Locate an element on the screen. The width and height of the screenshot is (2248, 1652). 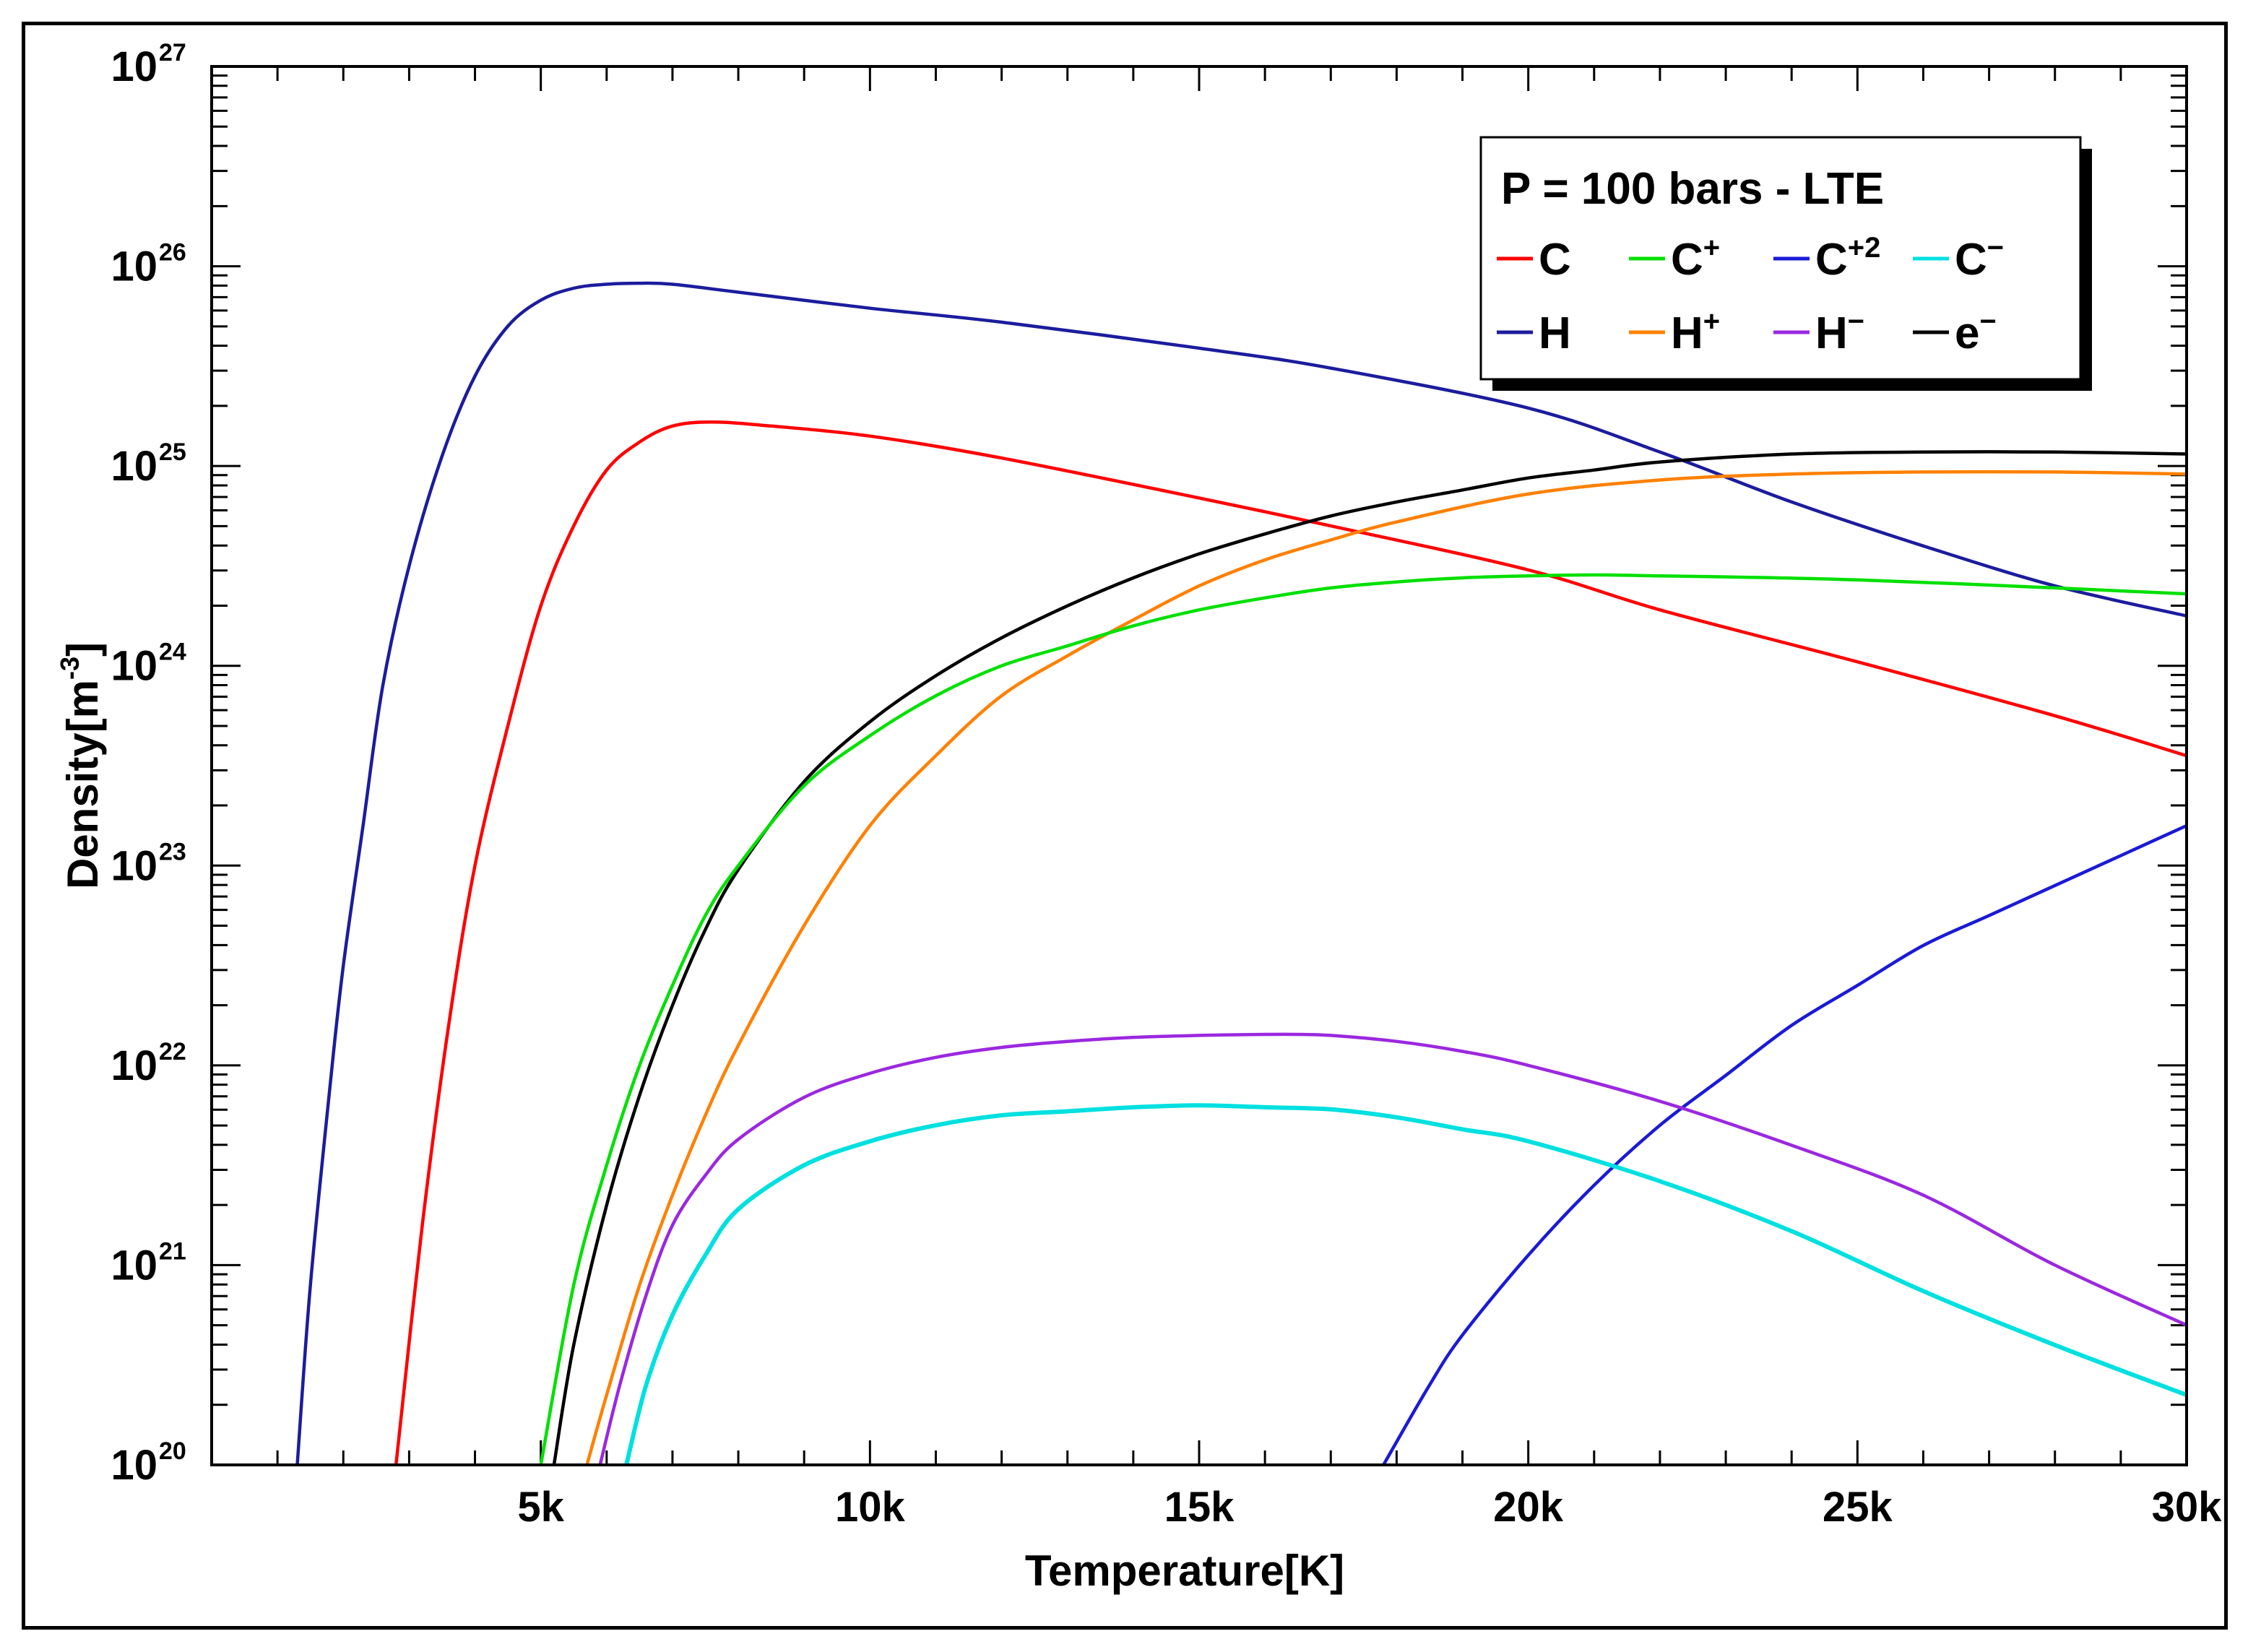
legend-label: H+ is located at coordinates (1696, 332).